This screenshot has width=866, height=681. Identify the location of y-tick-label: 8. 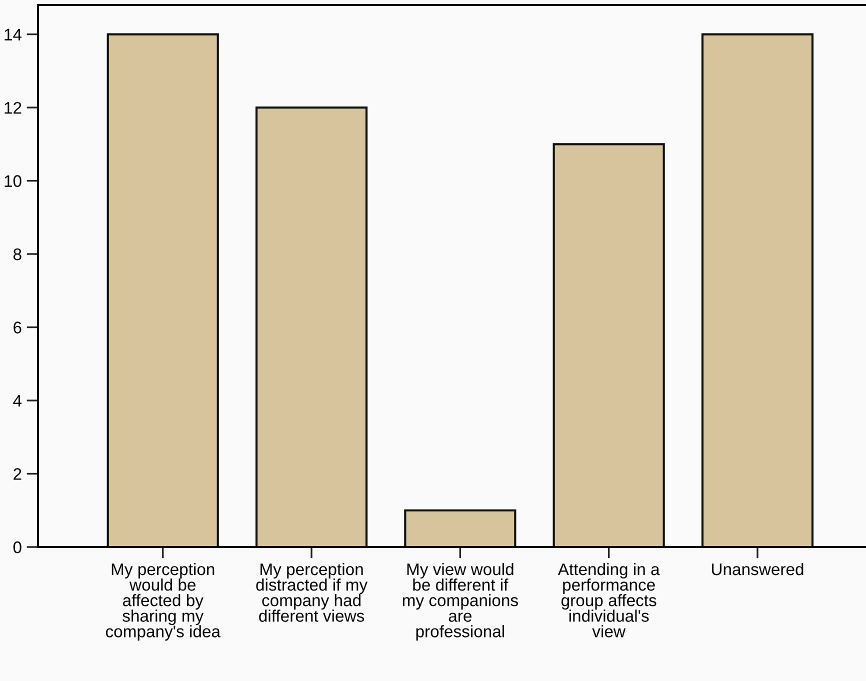
(17, 254).